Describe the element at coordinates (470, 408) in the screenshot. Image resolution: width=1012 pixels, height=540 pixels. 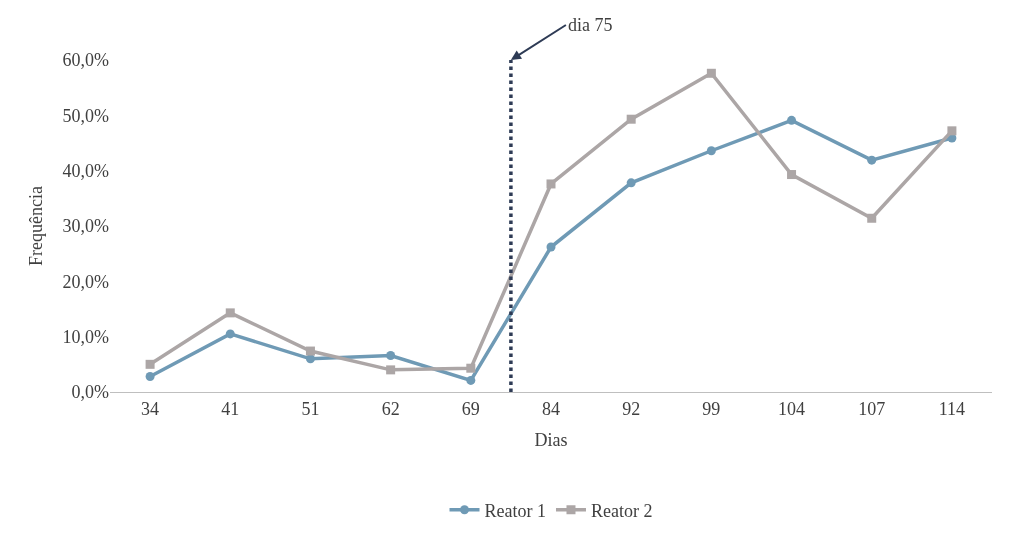
I see `x-tick-label: 69` at that location.